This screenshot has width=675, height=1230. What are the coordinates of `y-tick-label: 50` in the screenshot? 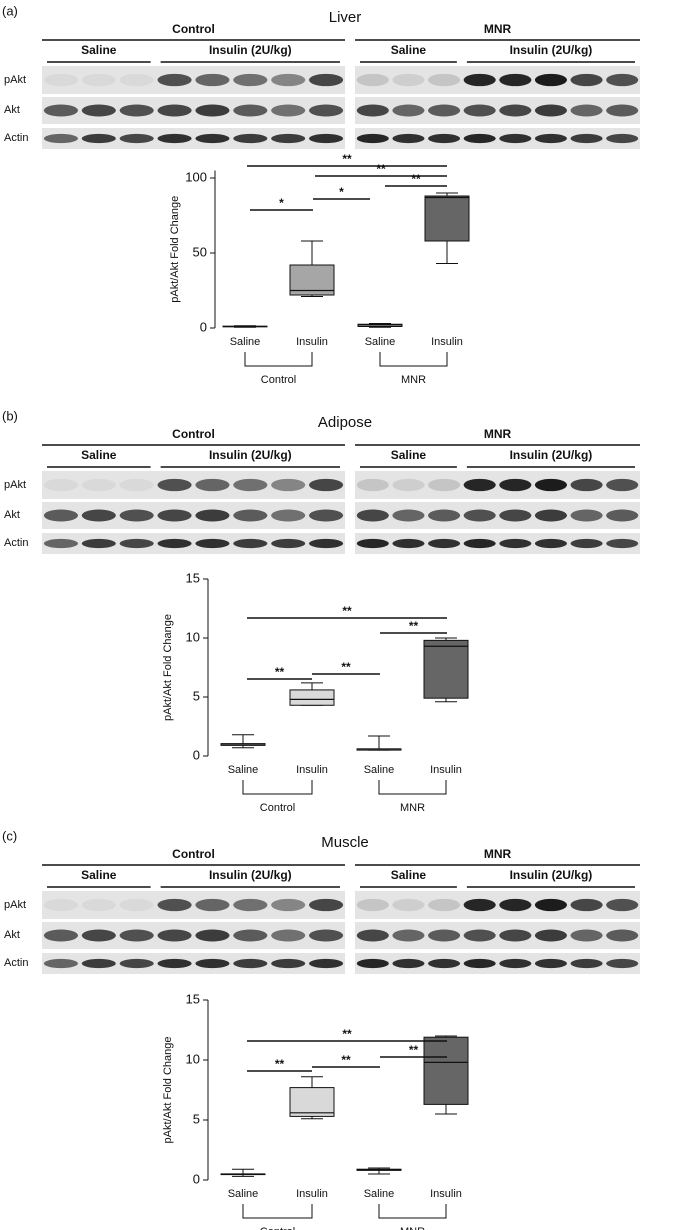 It's located at (200, 251).